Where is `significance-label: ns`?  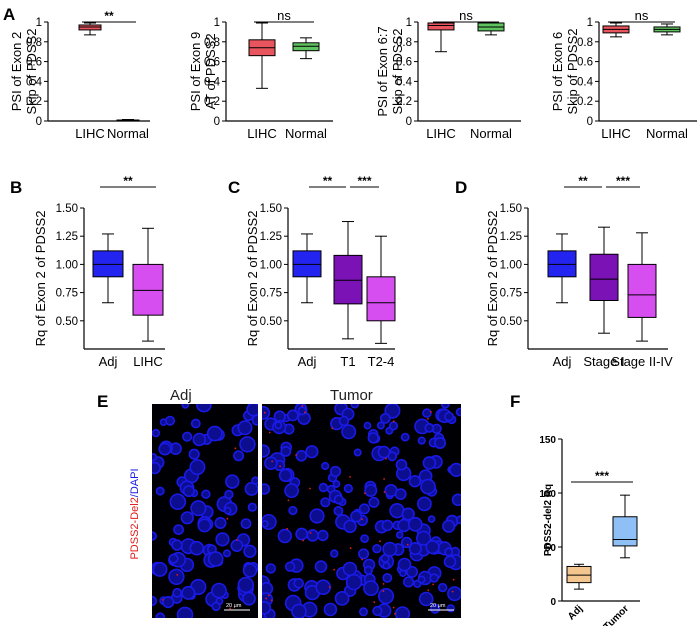 significance-label: ns is located at coordinates (284, 15).